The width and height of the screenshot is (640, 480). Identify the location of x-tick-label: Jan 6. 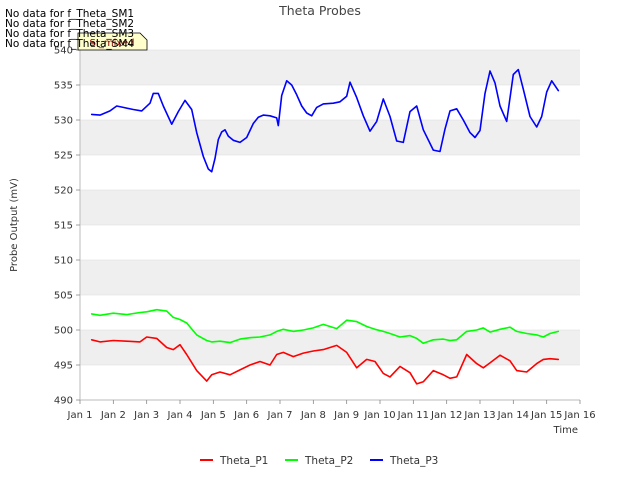
(246, 415).